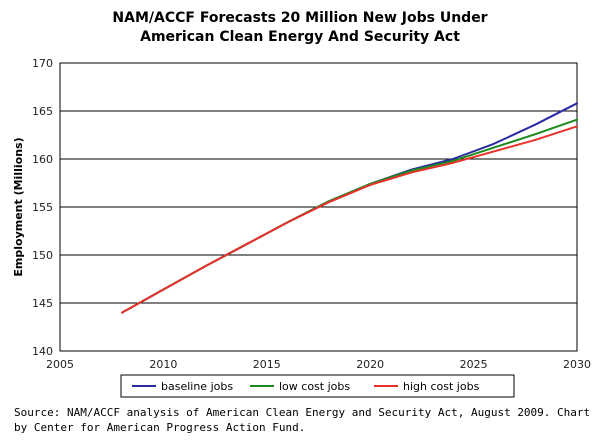 The height and width of the screenshot is (442, 600). I want to click on x-tick-labels: 2005 2010 2015 2020 2025 2030, so click(318, 364).